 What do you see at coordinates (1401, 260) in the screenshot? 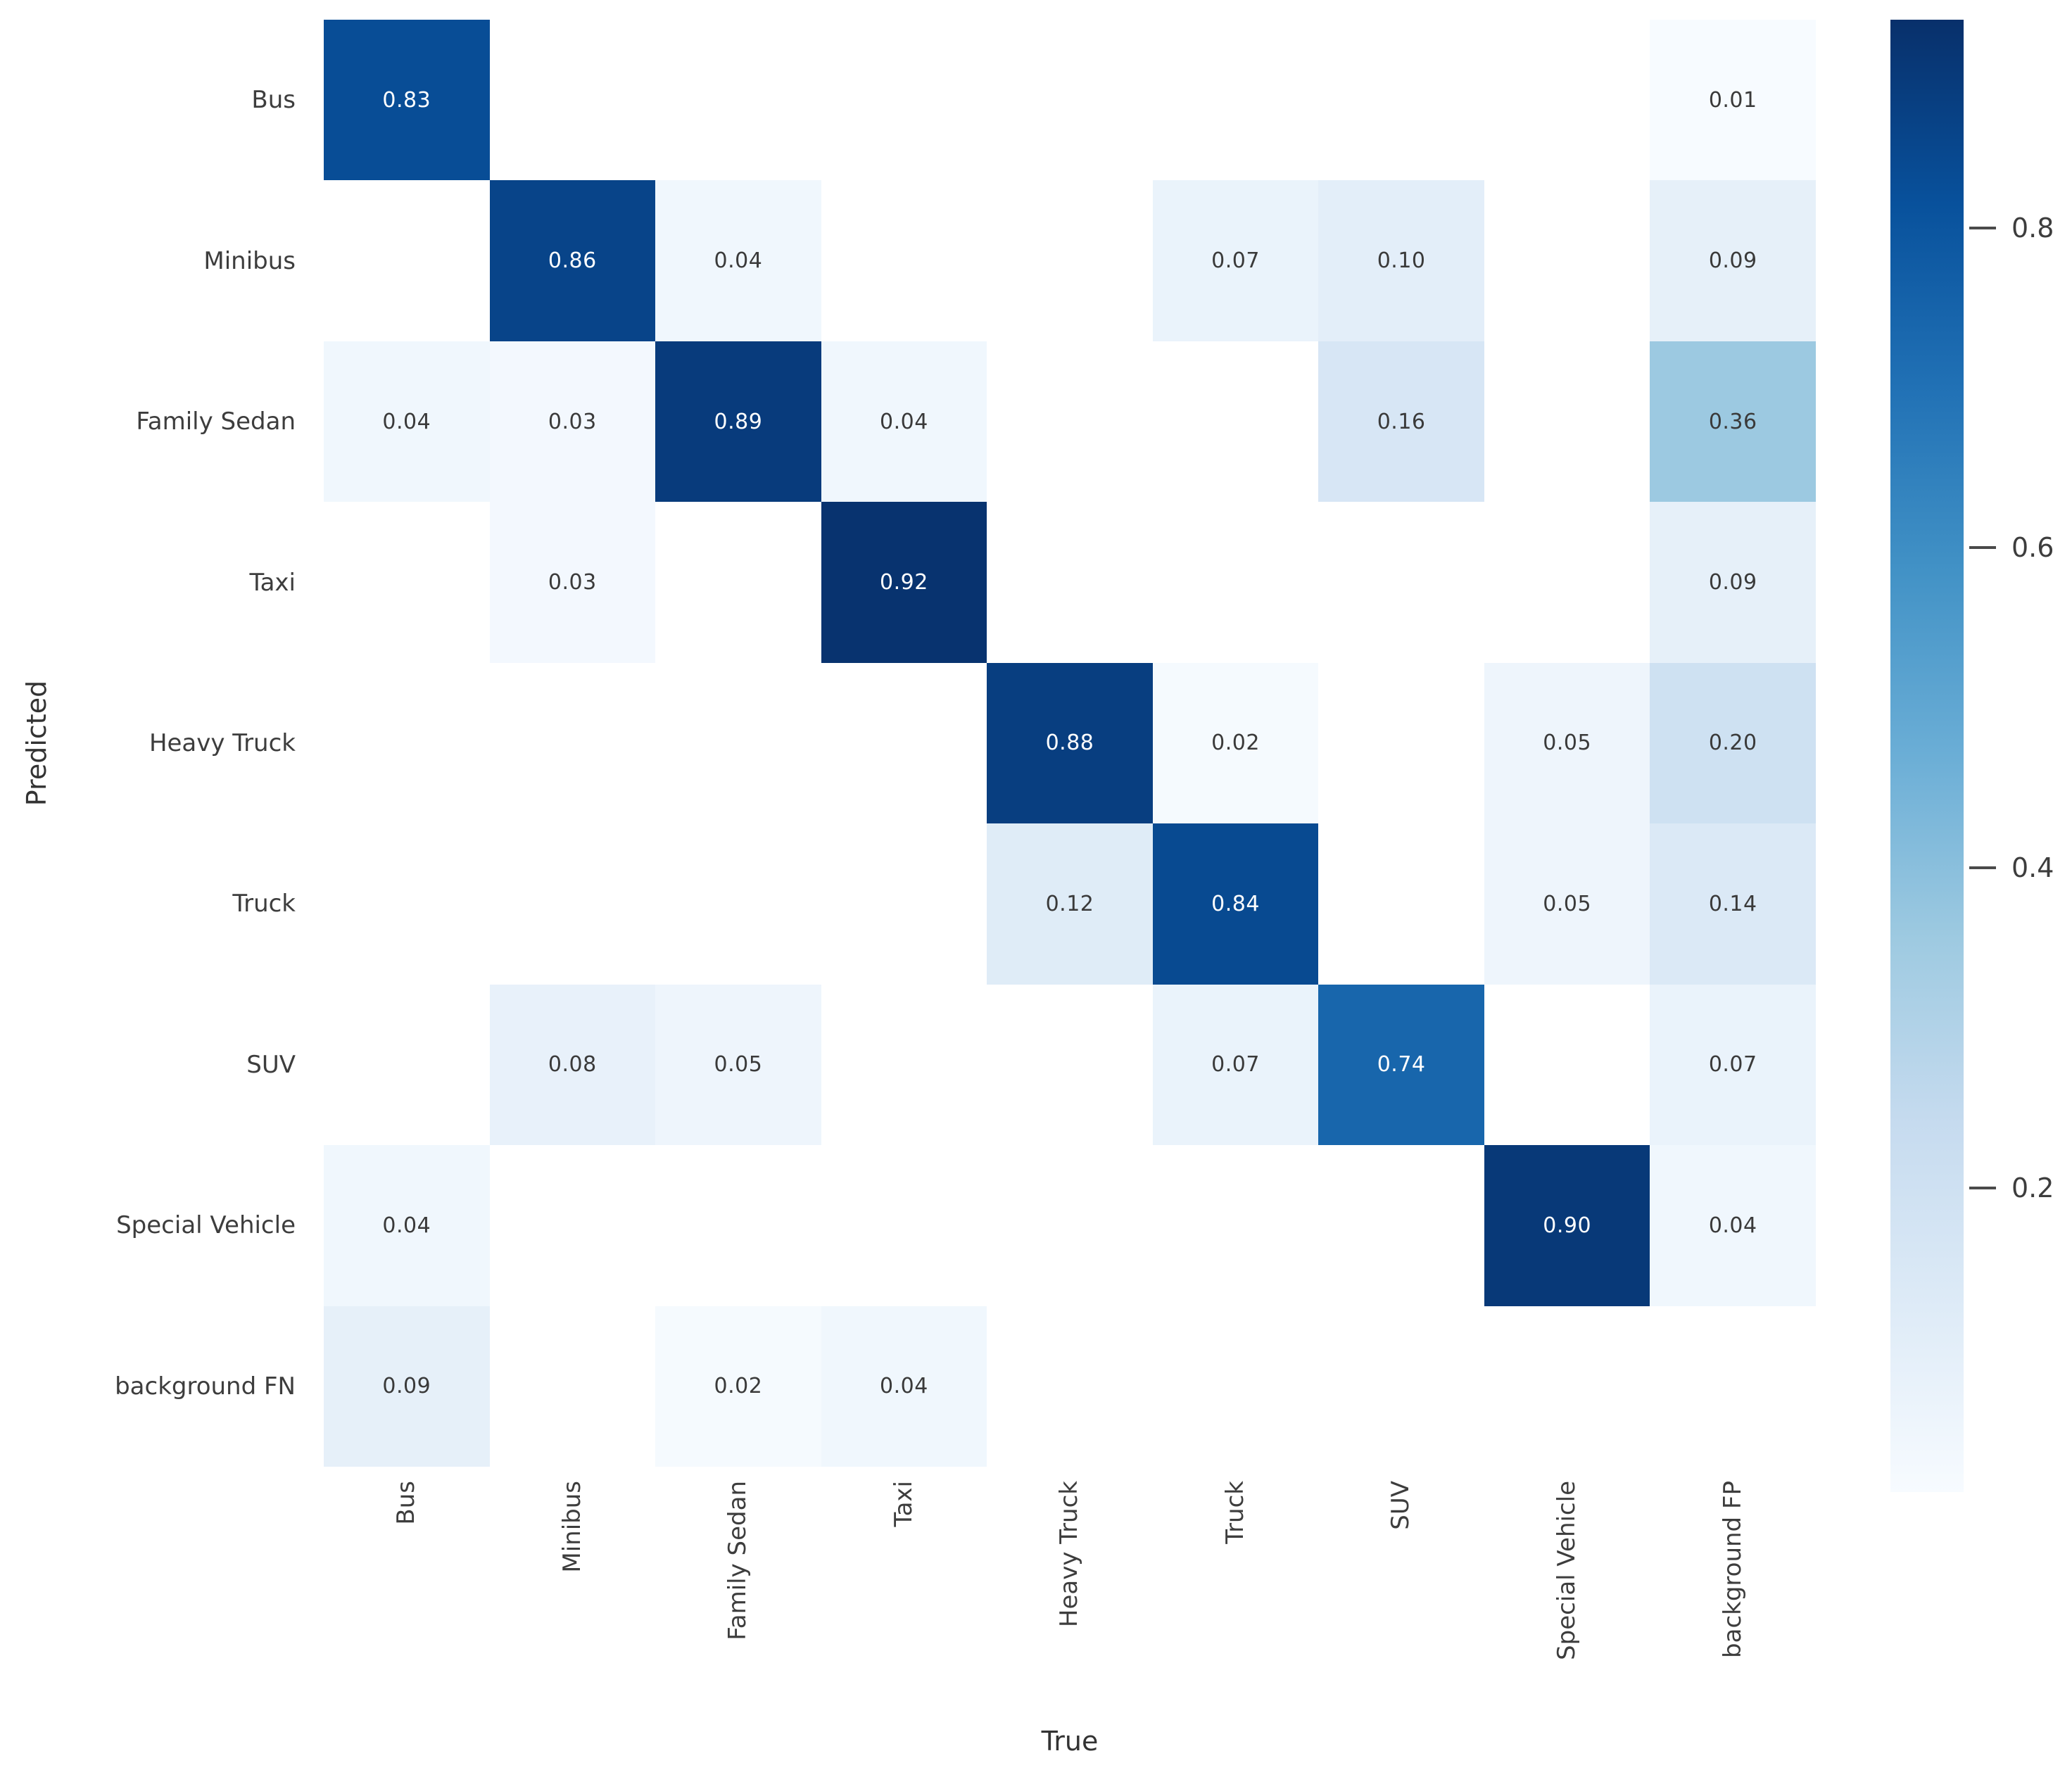
I see `heatmap-cell: 0.10` at bounding box center [1401, 260].